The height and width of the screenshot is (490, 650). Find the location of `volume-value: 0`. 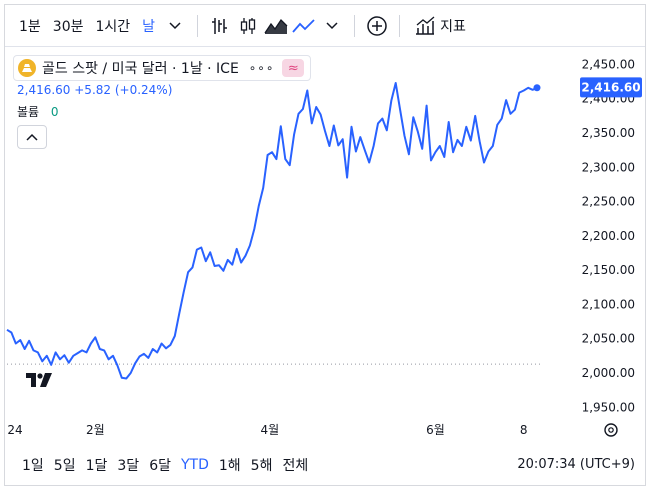

volume-value: 0 is located at coordinates (54, 112).